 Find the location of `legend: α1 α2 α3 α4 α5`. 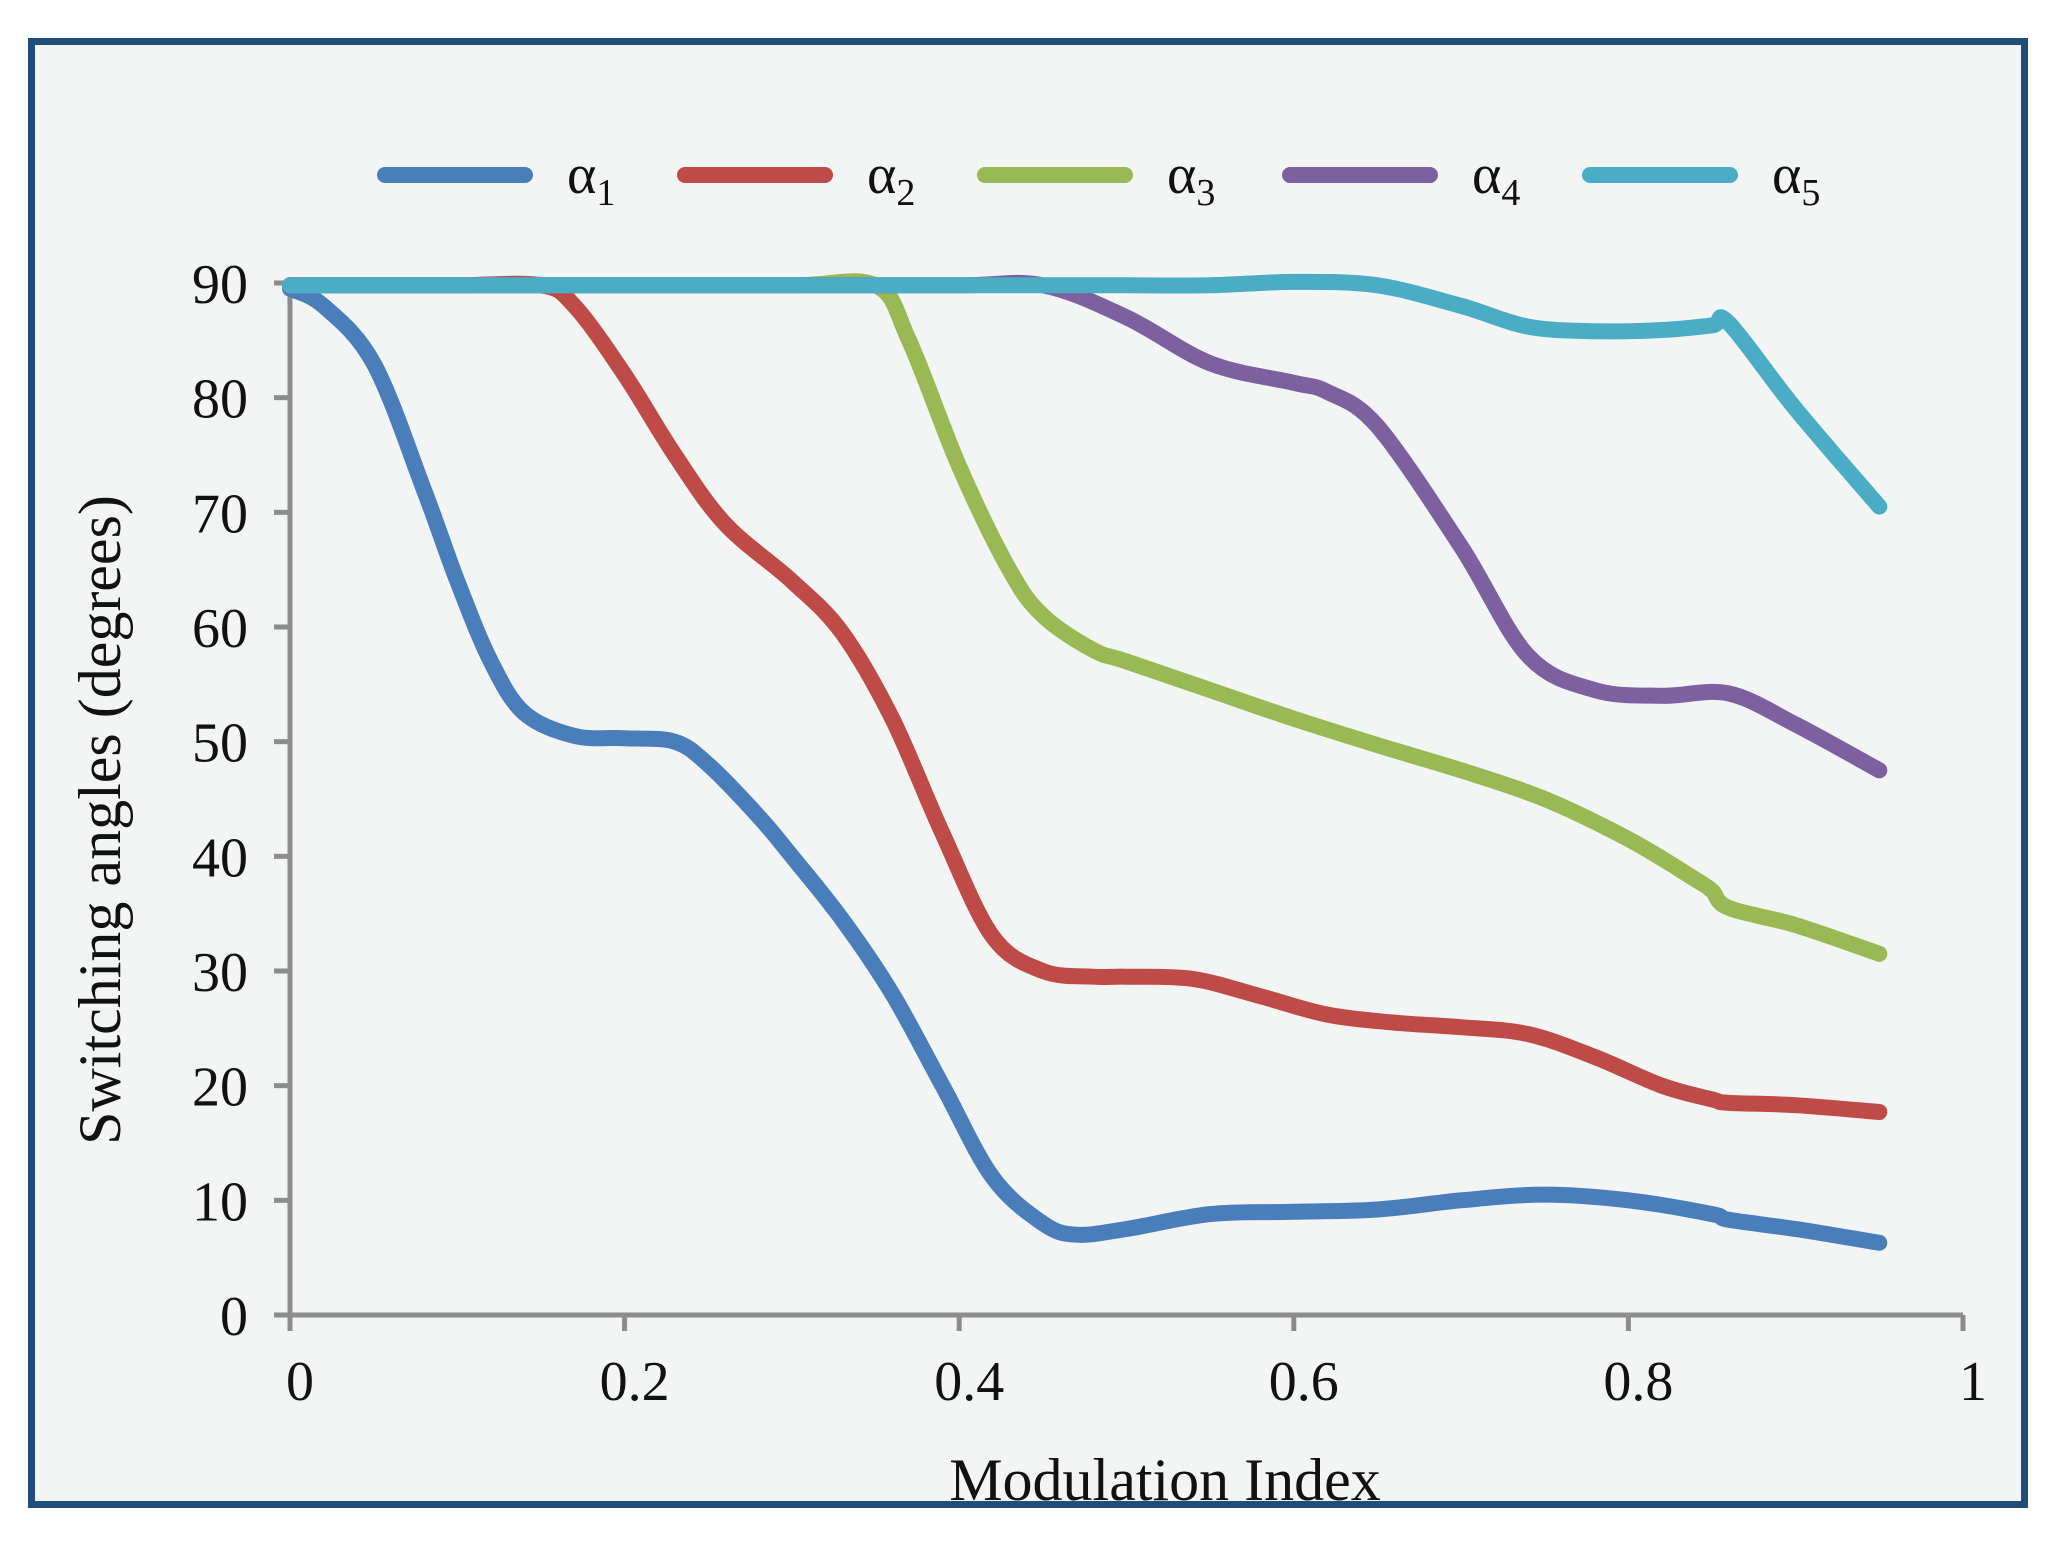

legend: α1 α2 α3 α4 α5 is located at coordinates (1098, 179).